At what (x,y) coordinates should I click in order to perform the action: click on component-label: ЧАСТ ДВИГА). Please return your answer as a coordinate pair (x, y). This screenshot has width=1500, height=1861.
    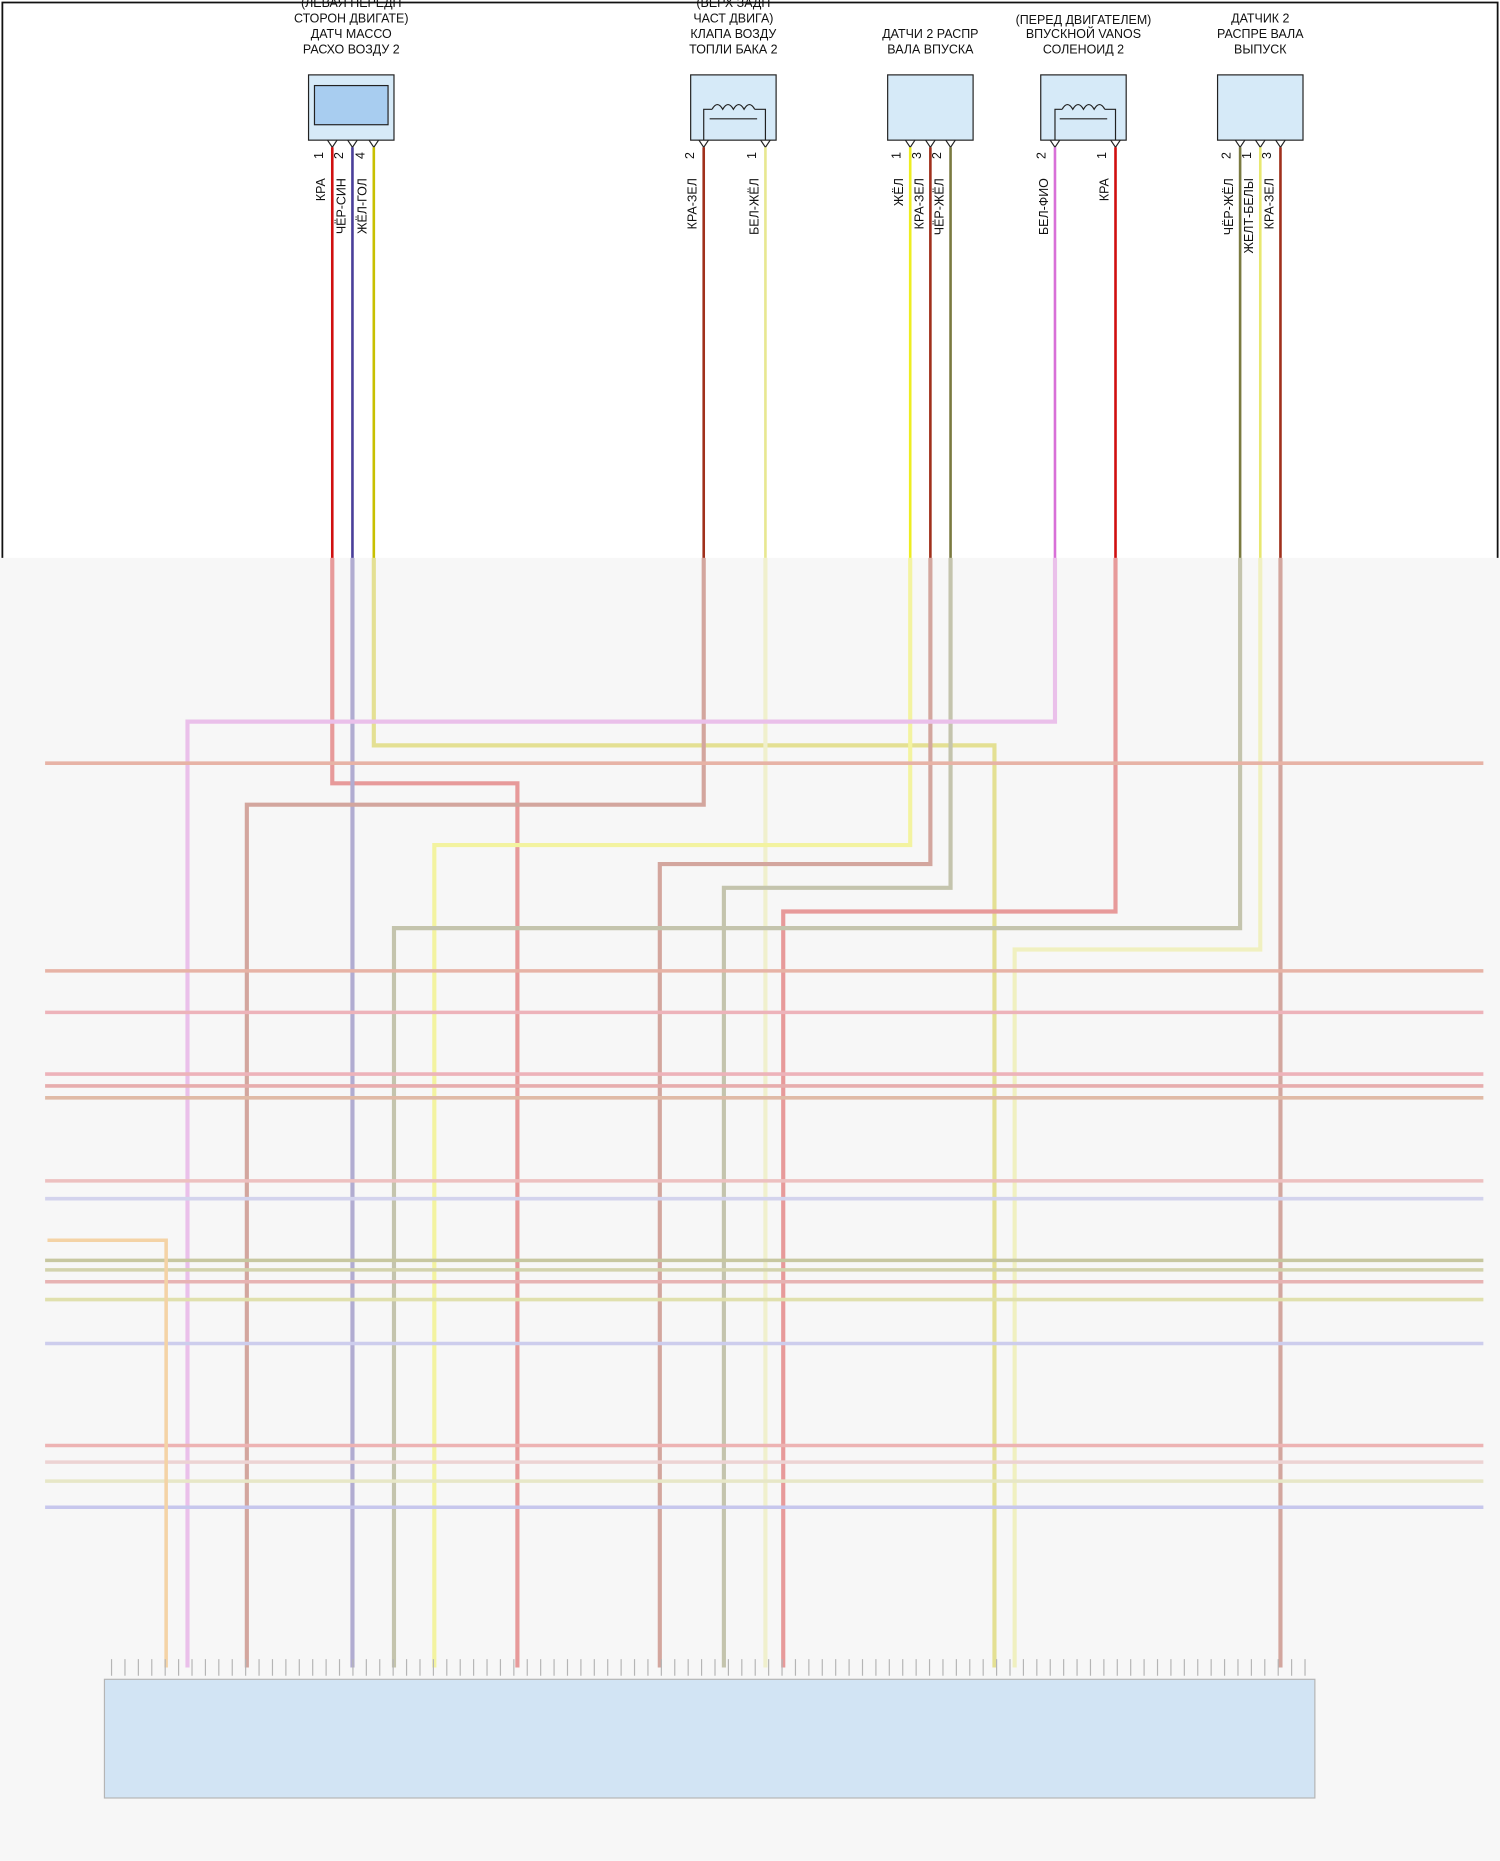
    Looking at the image, I should click on (733, 19).